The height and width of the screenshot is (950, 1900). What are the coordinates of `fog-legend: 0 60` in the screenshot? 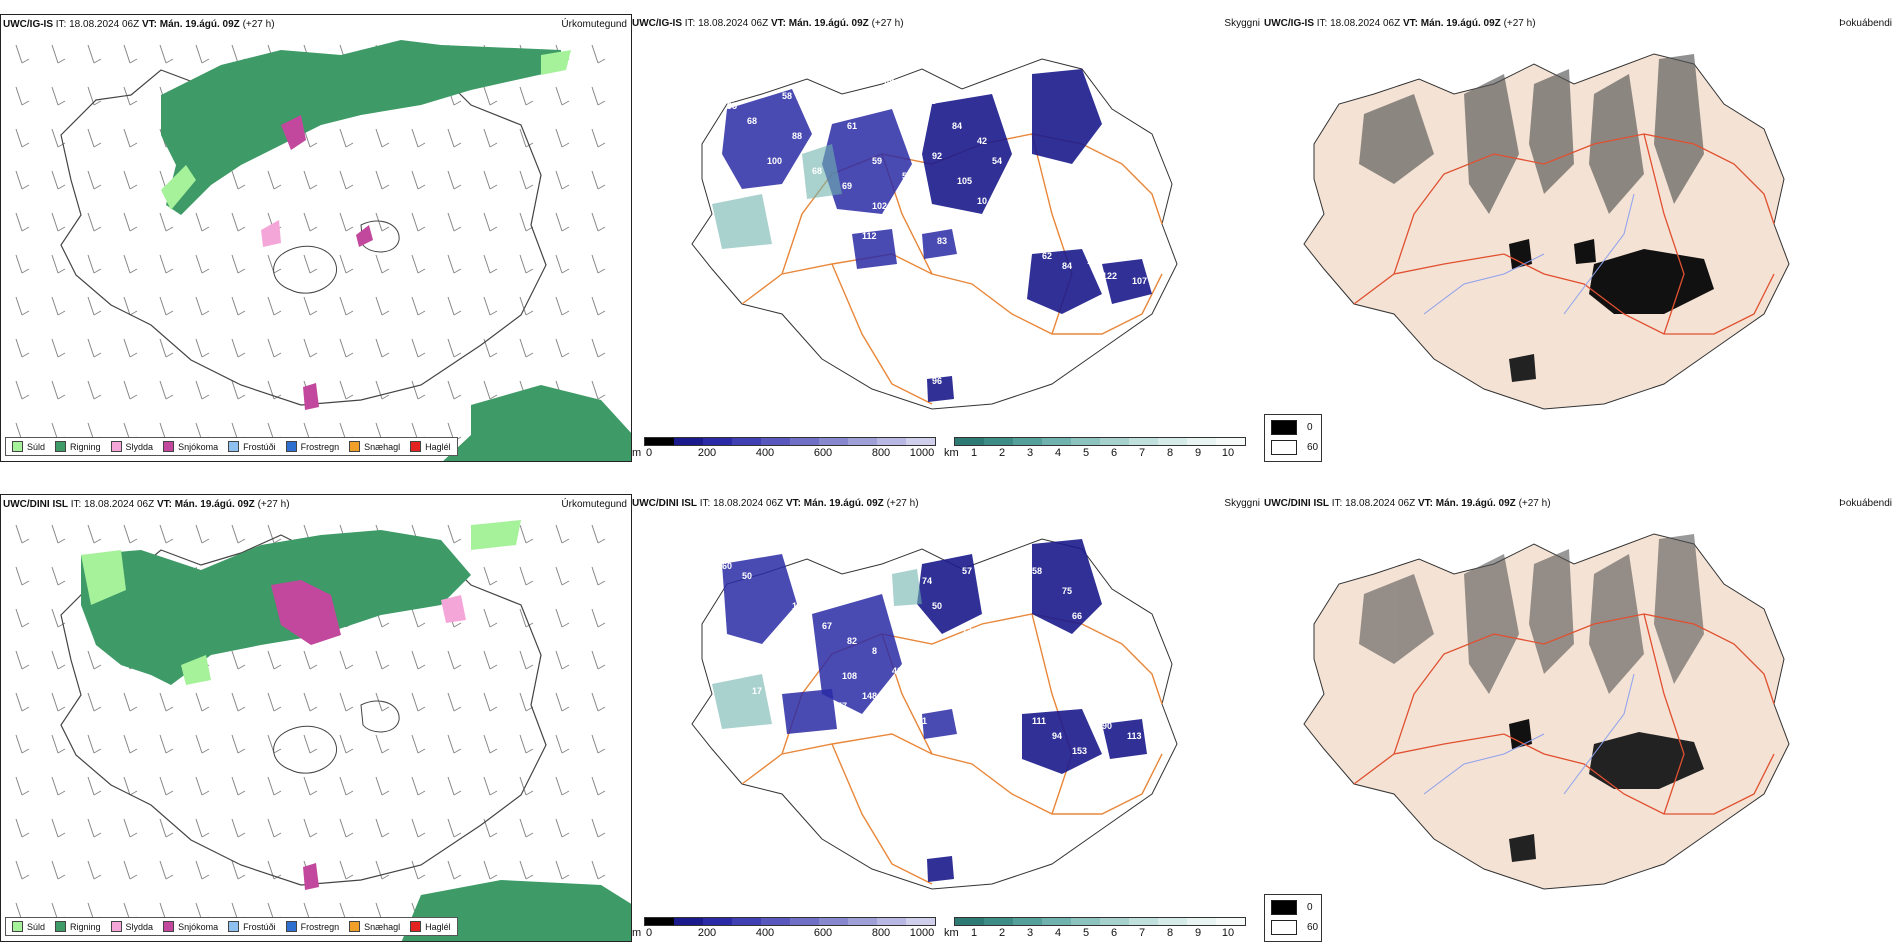 It's located at (1293, 438).